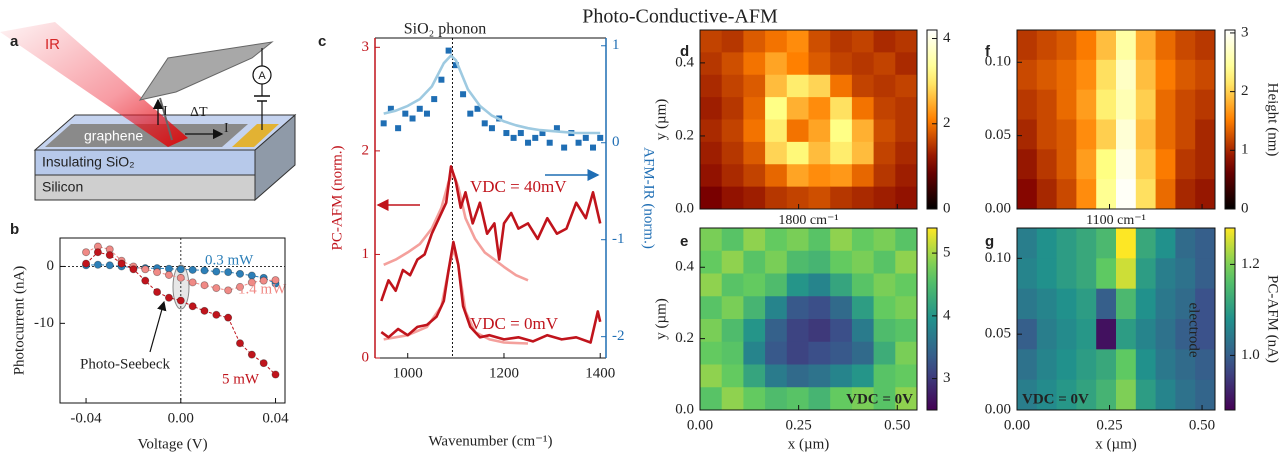 This screenshot has height=457, width=1286. Describe the element at coordinates (88, 162) in the screenshot. I see `sio2-label: Insulating SiO₂` at that location.